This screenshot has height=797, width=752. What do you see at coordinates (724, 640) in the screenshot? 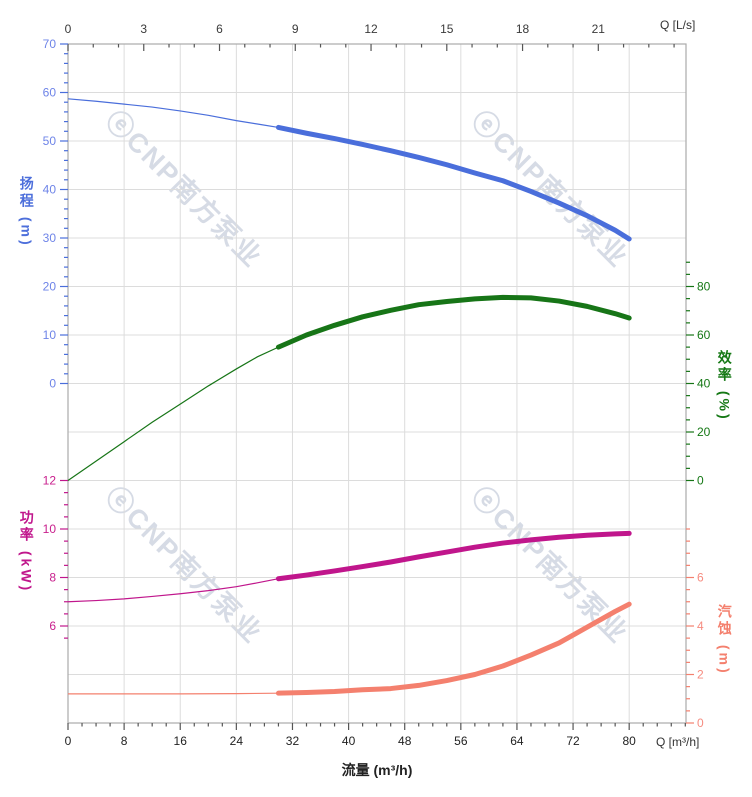
I see `npsh-axis-title: 汽蚀 (m)` at bounding box center [724, 640].